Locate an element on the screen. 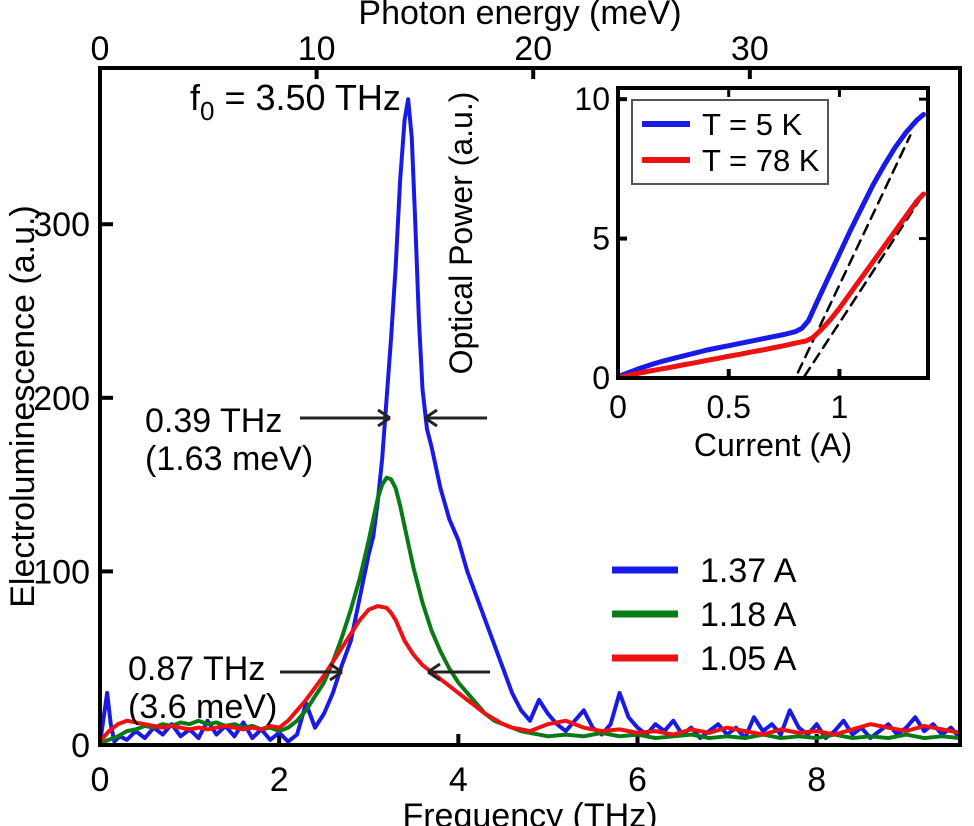 The image size is (974, 826). arrow-narrow-right-head is located at coordinates (431, 418).